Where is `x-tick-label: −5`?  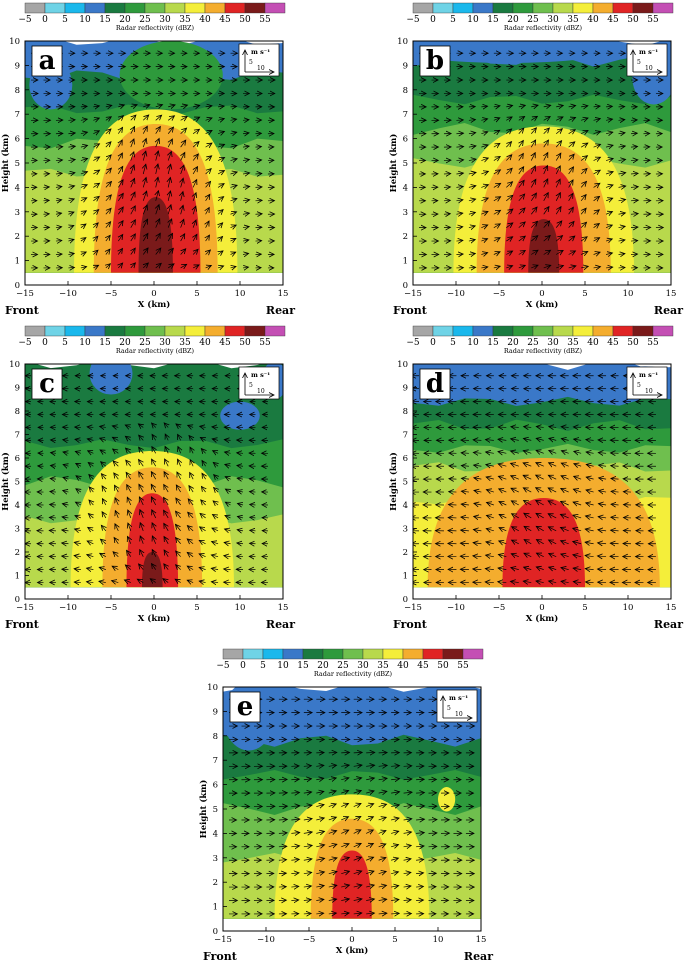 x-tick-label: −5 is located at coordinates (111, 608).